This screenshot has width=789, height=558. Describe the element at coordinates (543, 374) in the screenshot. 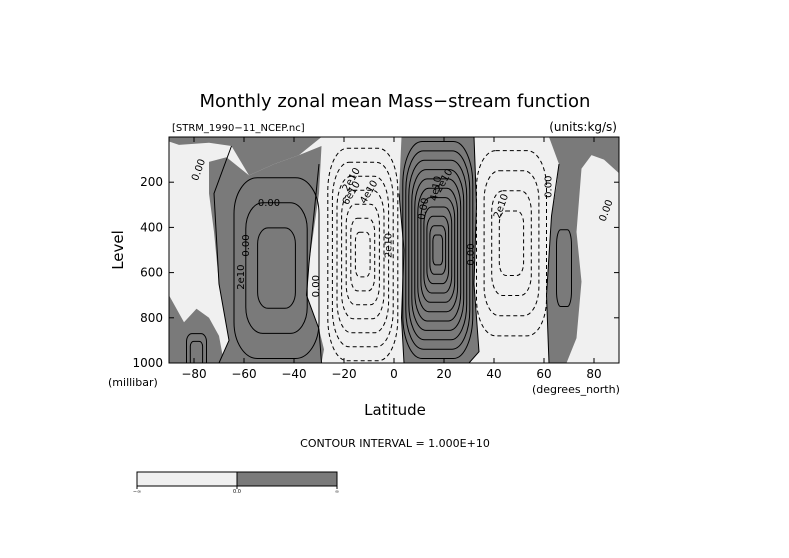

I see `x-tick-label: 60` at that location.